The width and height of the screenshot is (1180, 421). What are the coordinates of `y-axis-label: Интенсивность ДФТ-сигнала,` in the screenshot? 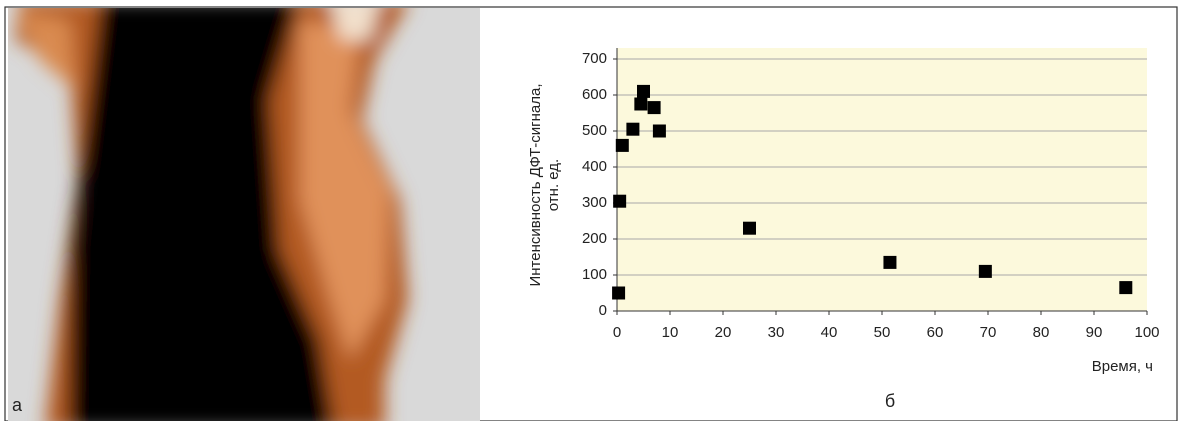 It's located at (535, 184).